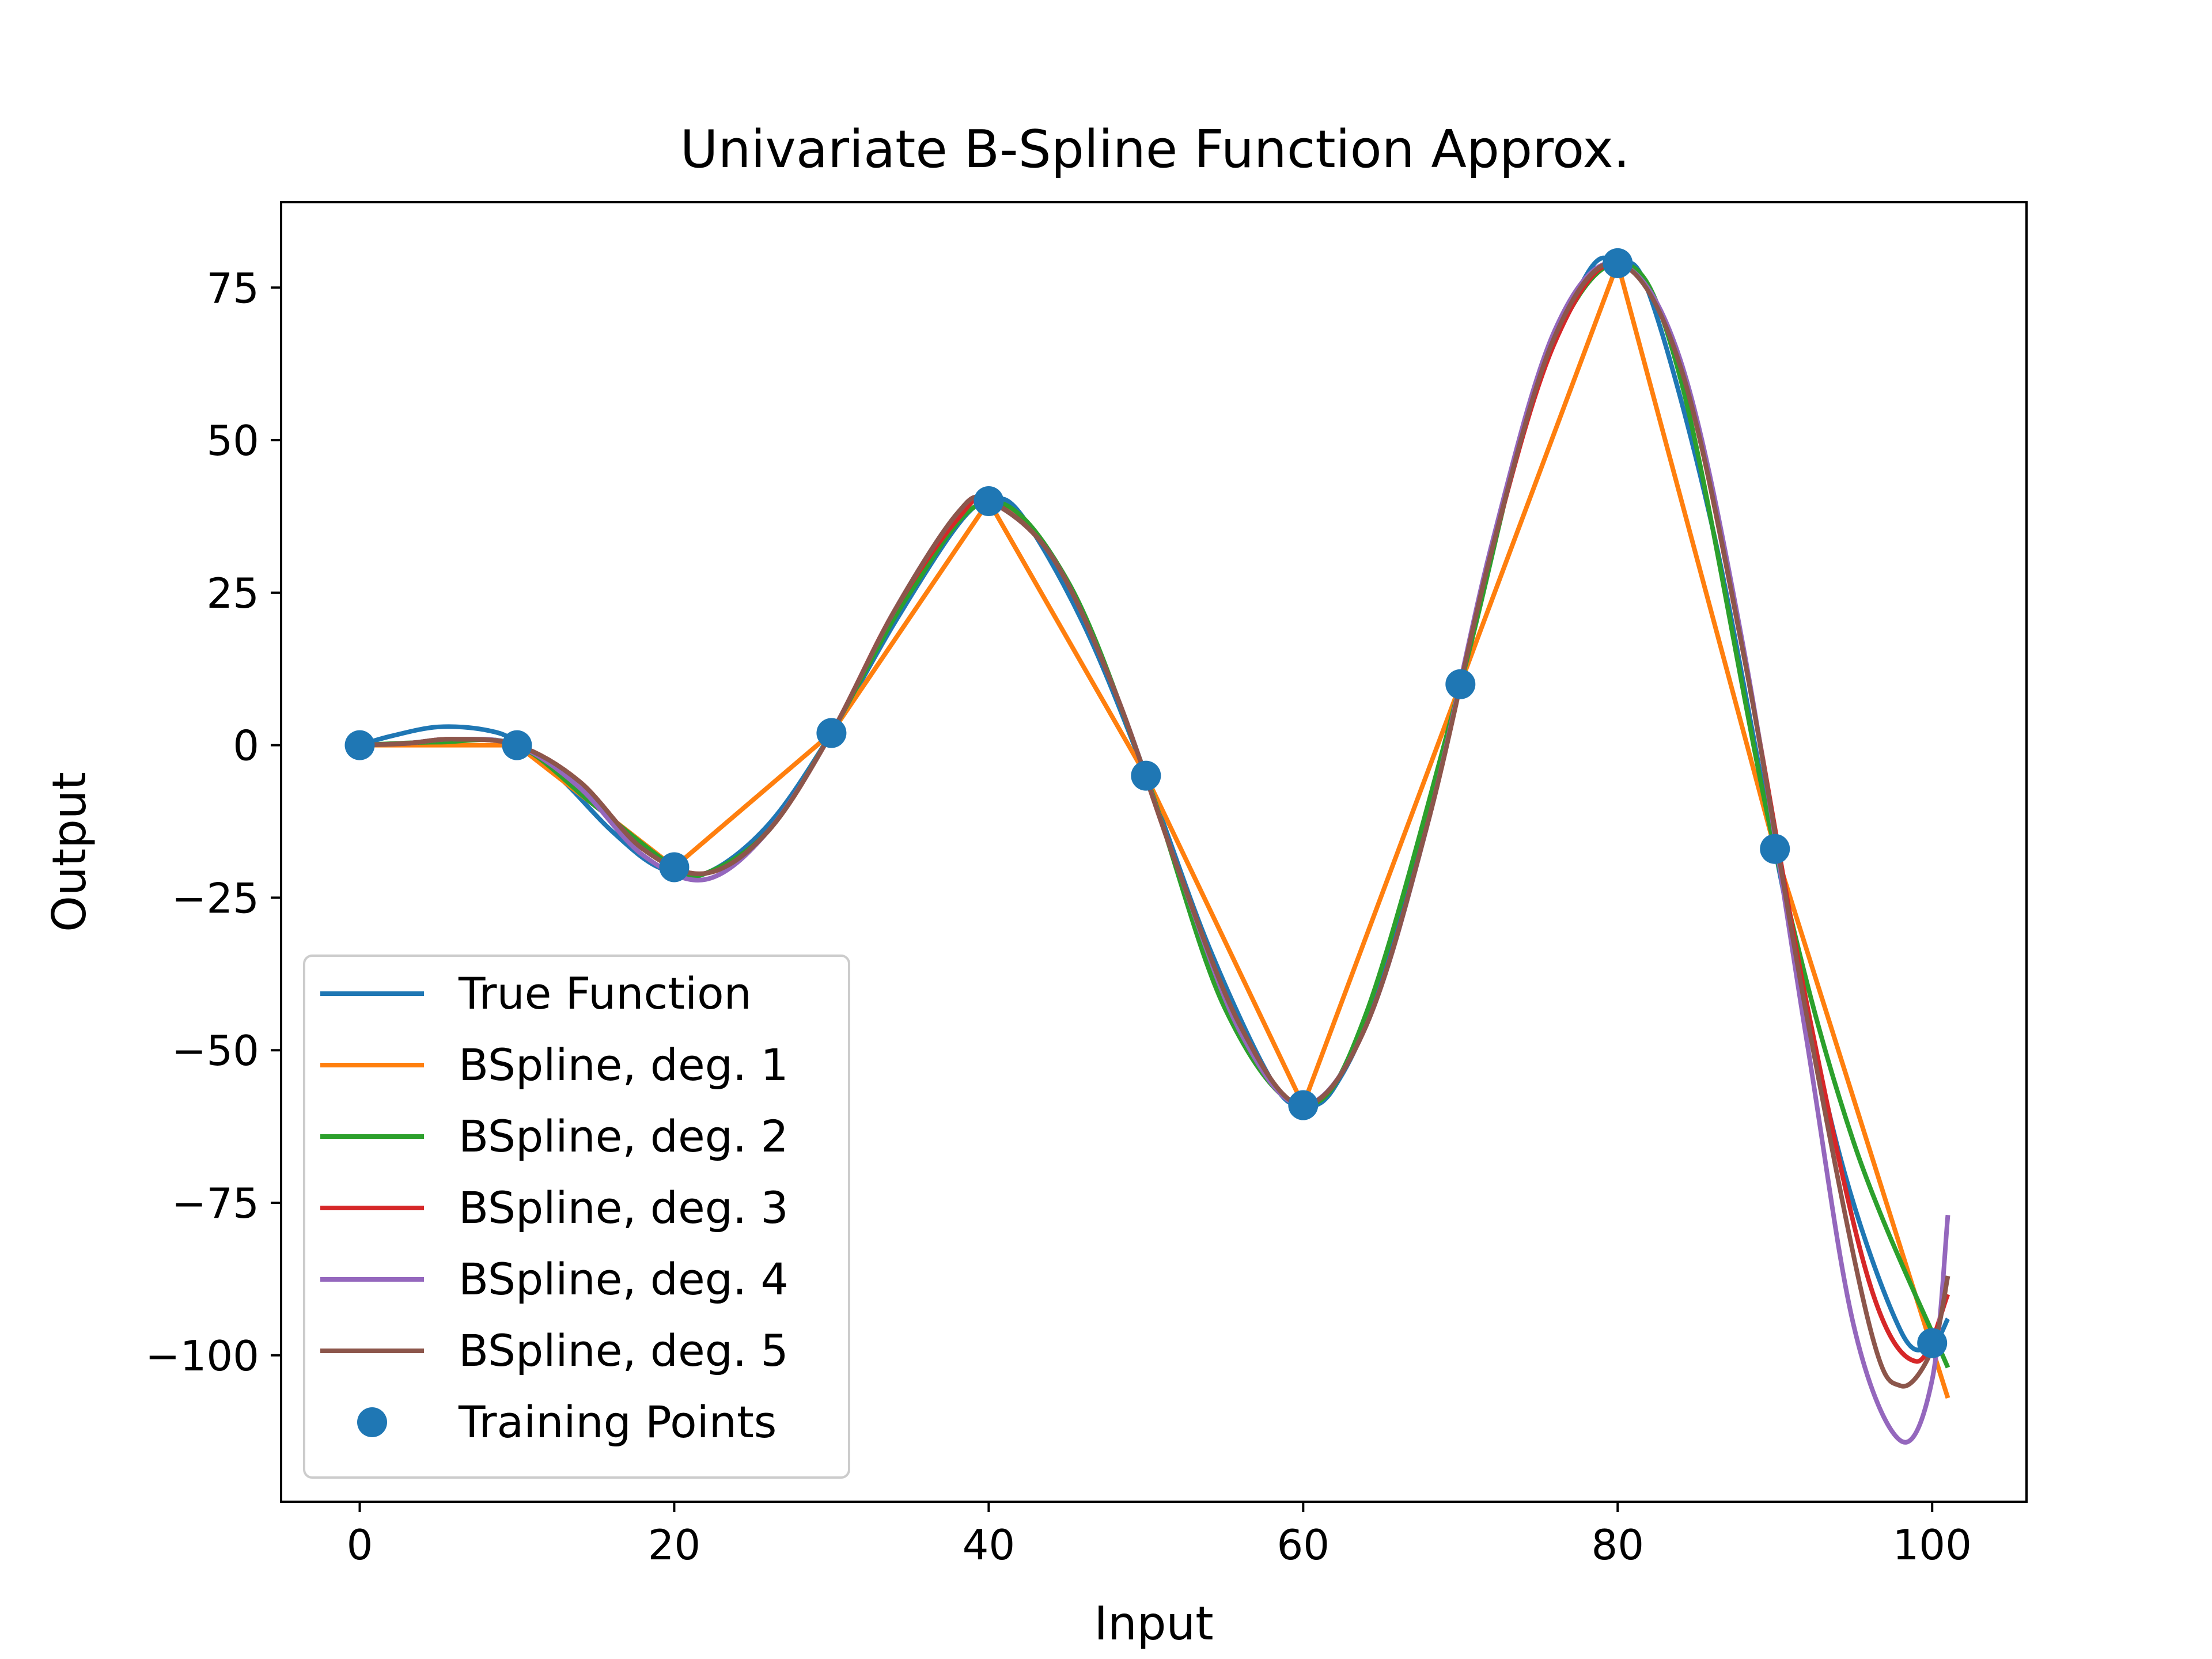 This screenshot has height=1659, width=2212. Describe the element at coordinates (617, 1422) in the screenshot. I see `legend-label: Training Points` at that location.